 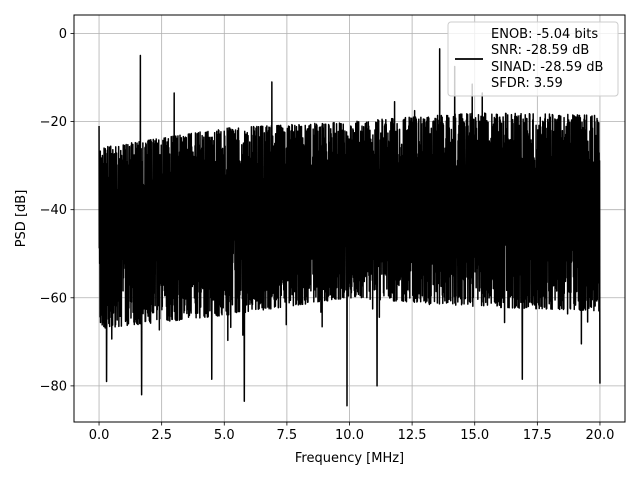 I want to click on legend-box, so click(x=533, y=59).